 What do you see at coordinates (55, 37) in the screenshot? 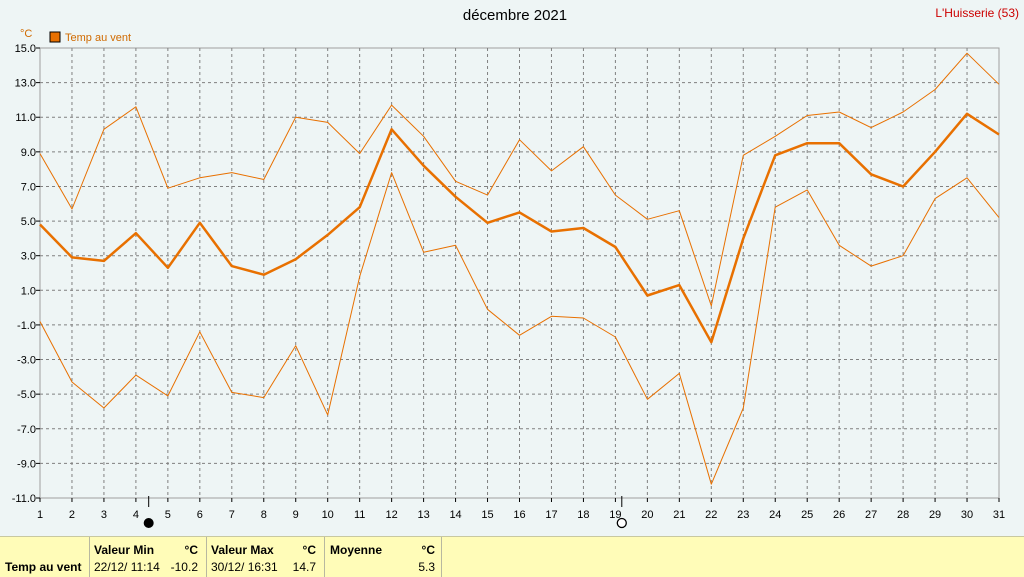
I see `legend-swatch` at bounding box center [55, 37].